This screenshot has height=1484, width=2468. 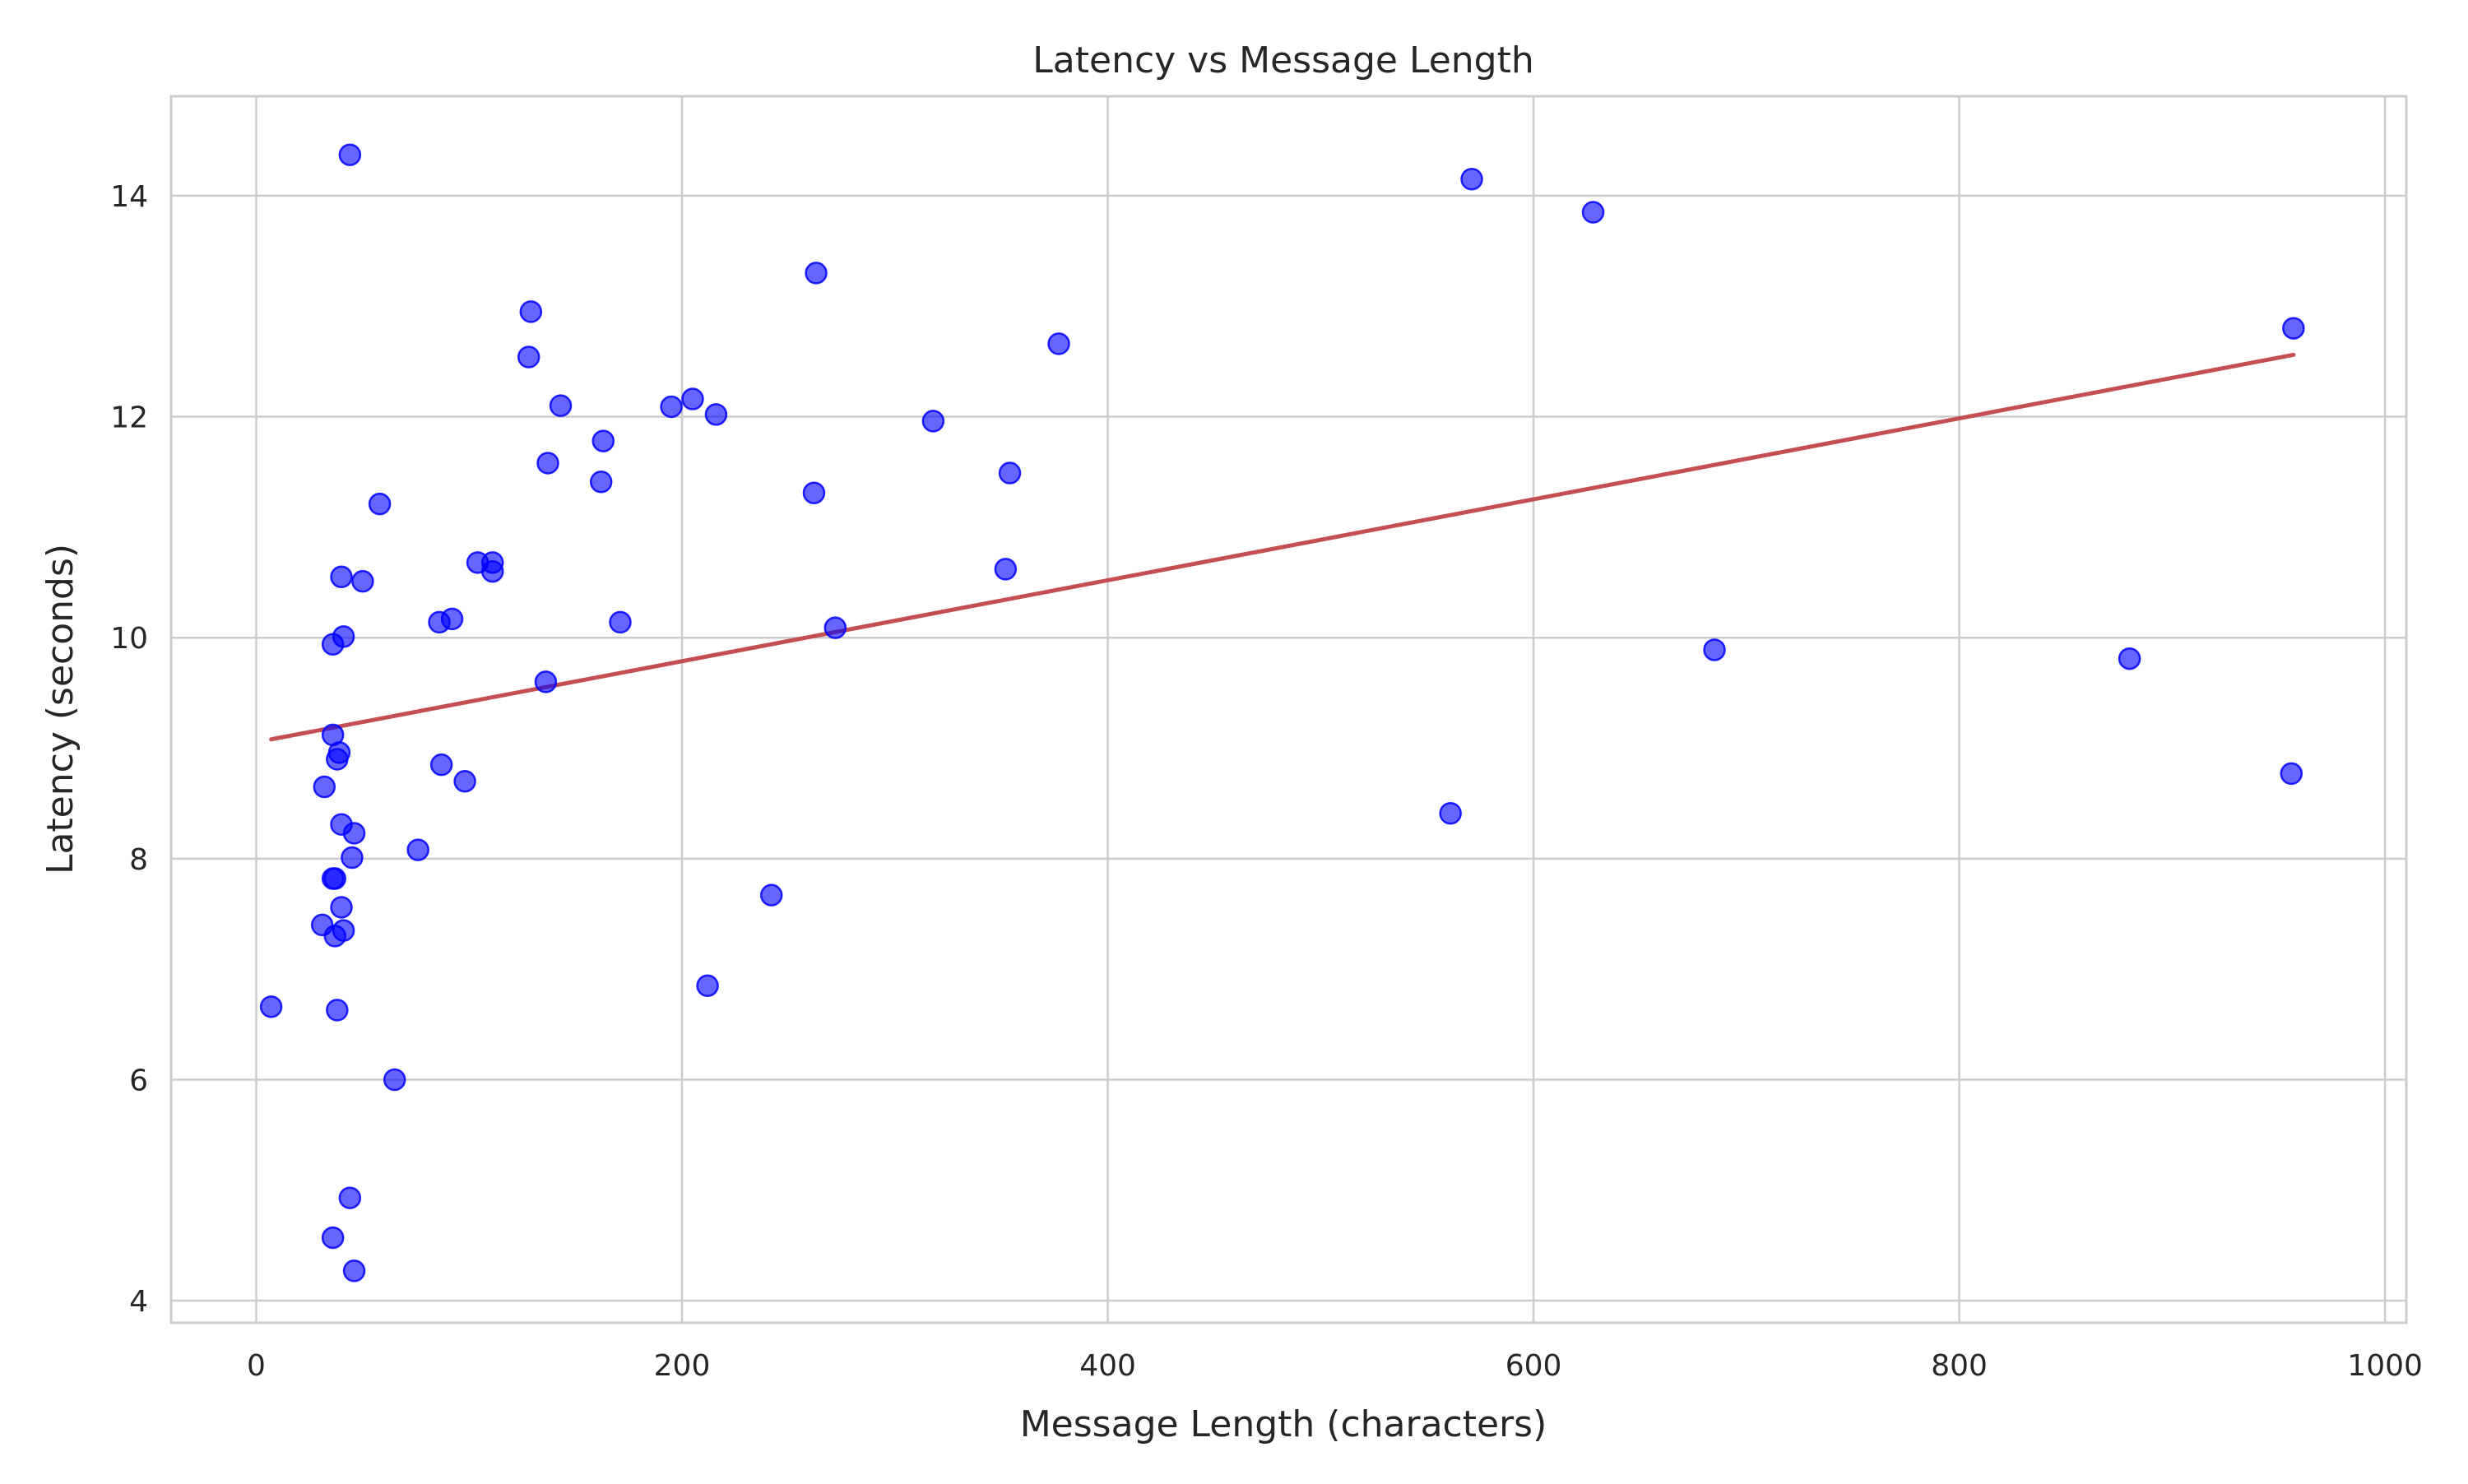 What do you see at coordinates (138, 860) in the screenshot?
I see `y-tick-label: 8` at bounding box center [138, 860].